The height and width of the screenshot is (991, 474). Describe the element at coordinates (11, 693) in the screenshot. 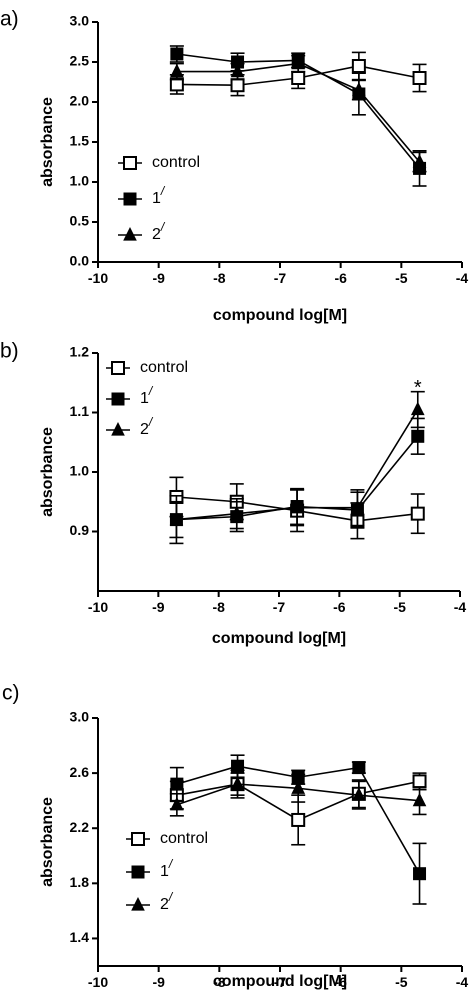

I see `panel-label: c)` at that location.